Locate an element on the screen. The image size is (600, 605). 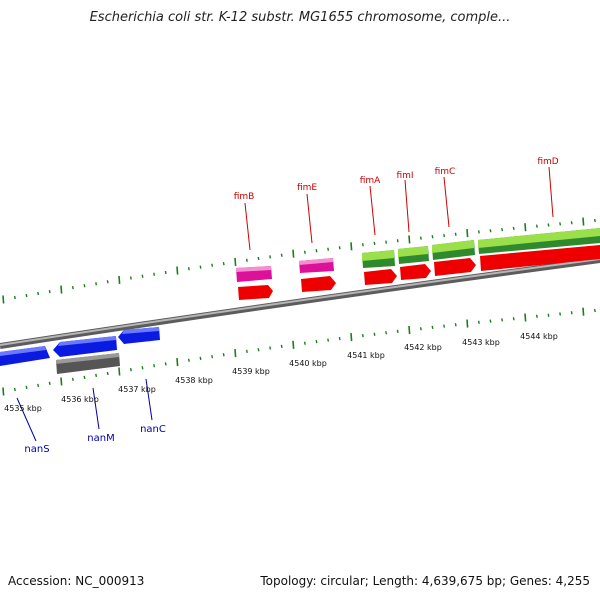
scale-label: 4542 kbp is located at coordinates (423, 347).